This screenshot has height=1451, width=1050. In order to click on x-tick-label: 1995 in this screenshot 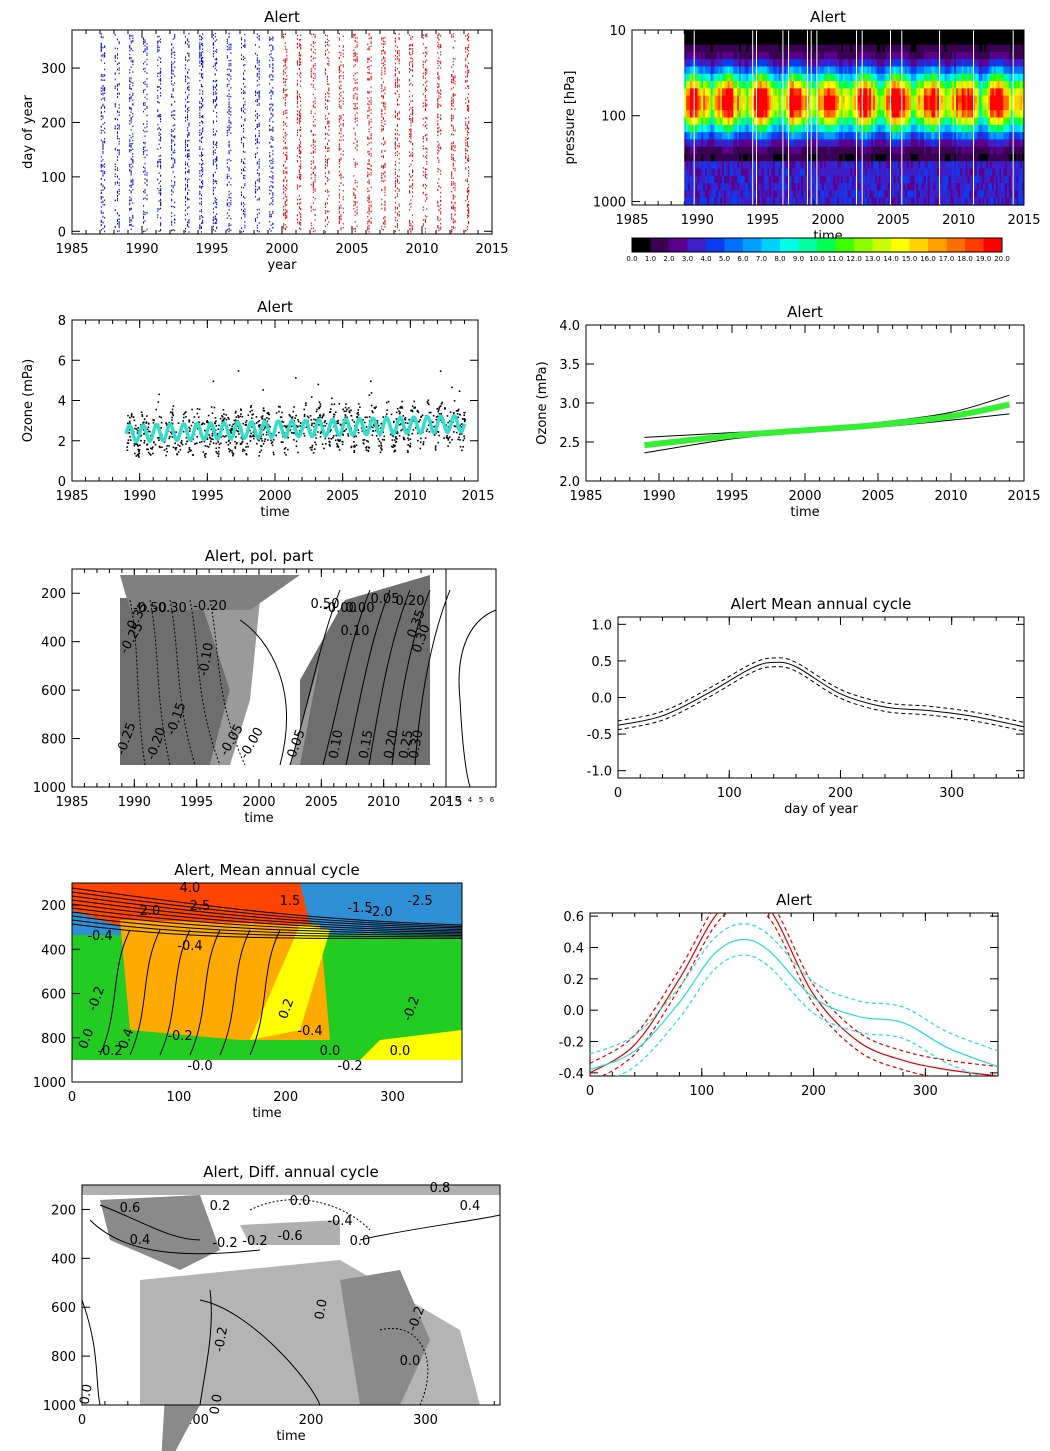, I will do `click(762, 220)`.